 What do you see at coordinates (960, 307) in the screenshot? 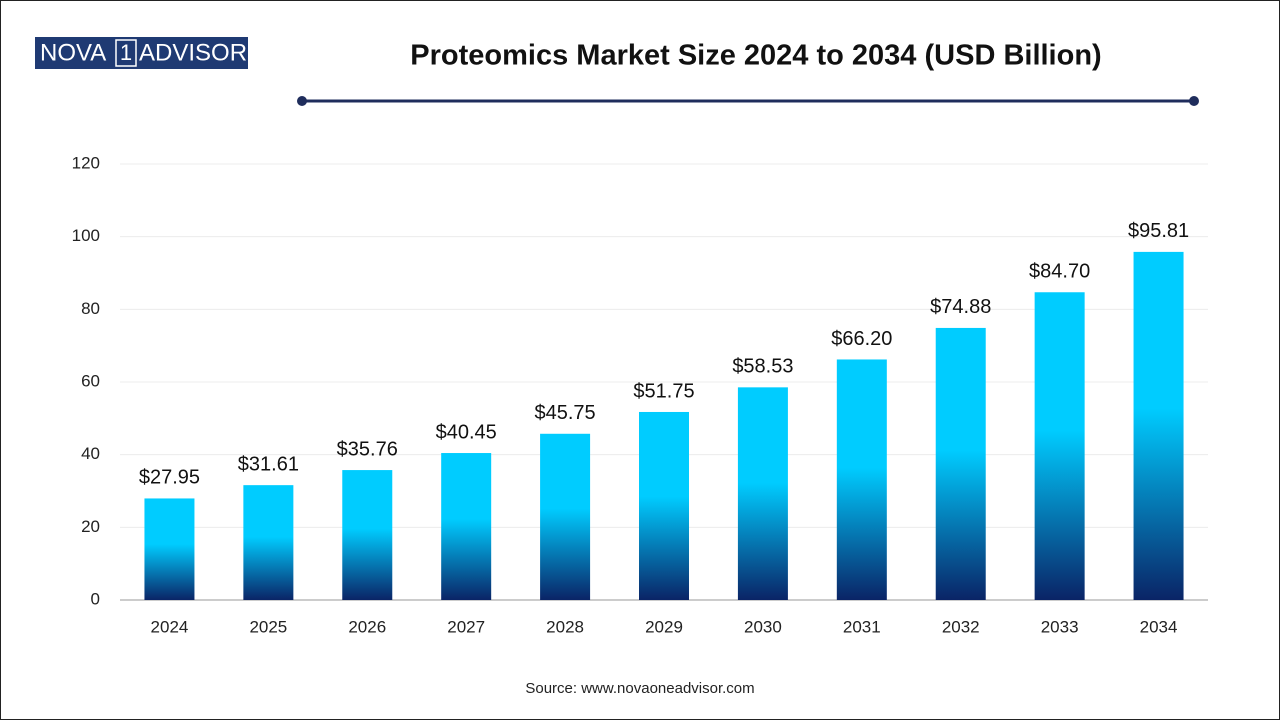
I see `value-label: $74.88` at bounding box center [960, 307].